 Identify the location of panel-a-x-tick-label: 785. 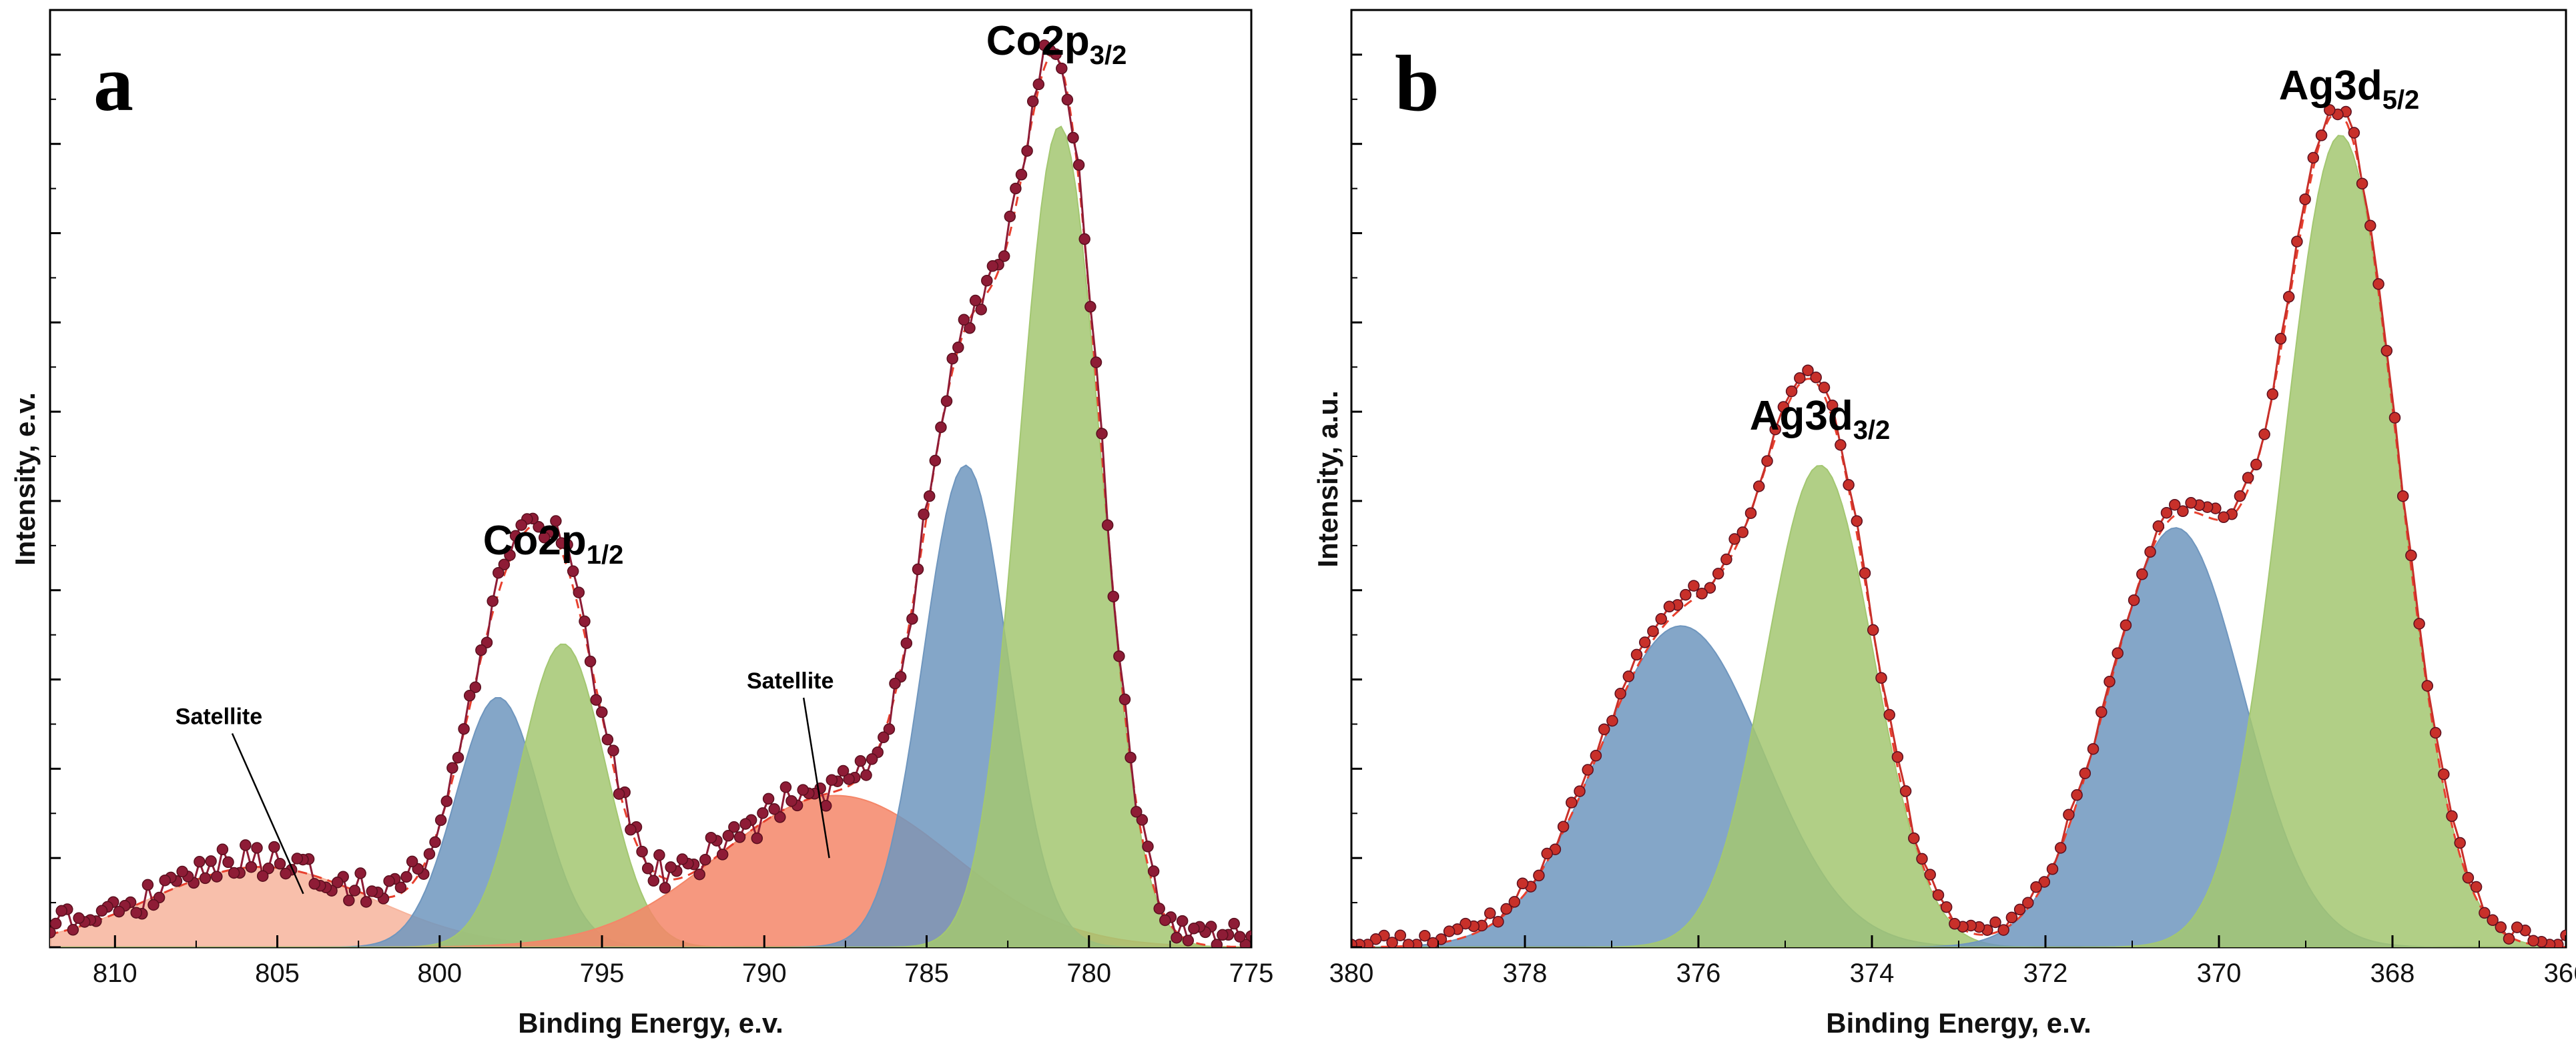
(927, 973).